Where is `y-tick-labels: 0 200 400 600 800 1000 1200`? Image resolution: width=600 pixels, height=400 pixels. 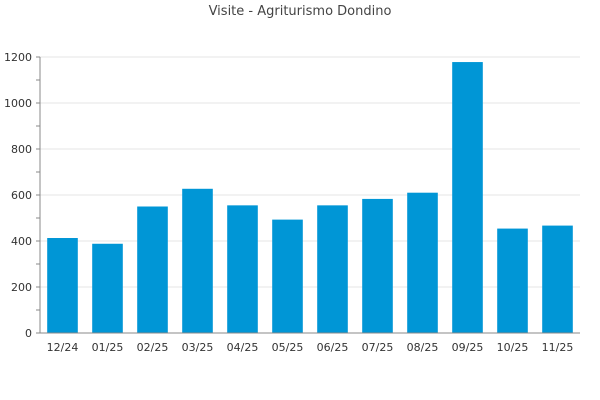 y-tick-labels: 0 200 400 600 800 1000 1200 is located at coordinates (18, 195).